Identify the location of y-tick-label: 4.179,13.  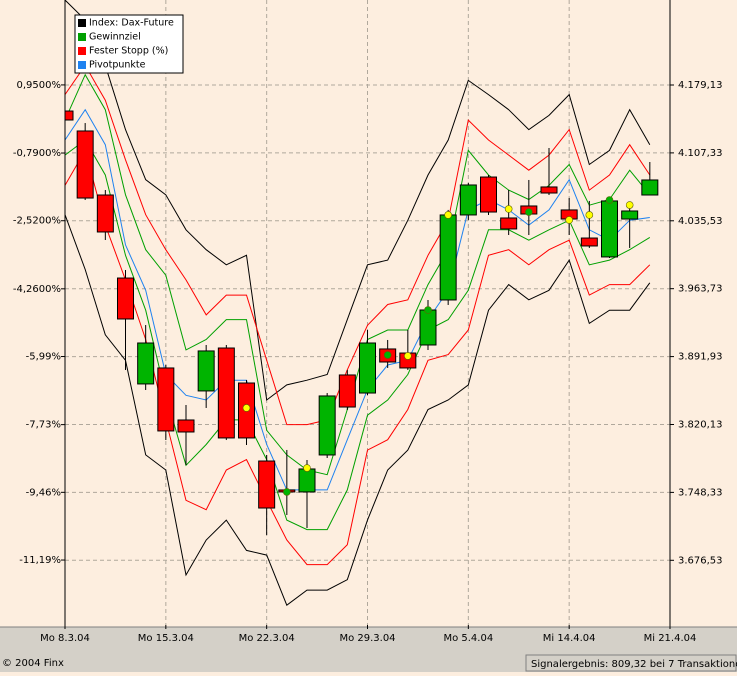
(700, 85).